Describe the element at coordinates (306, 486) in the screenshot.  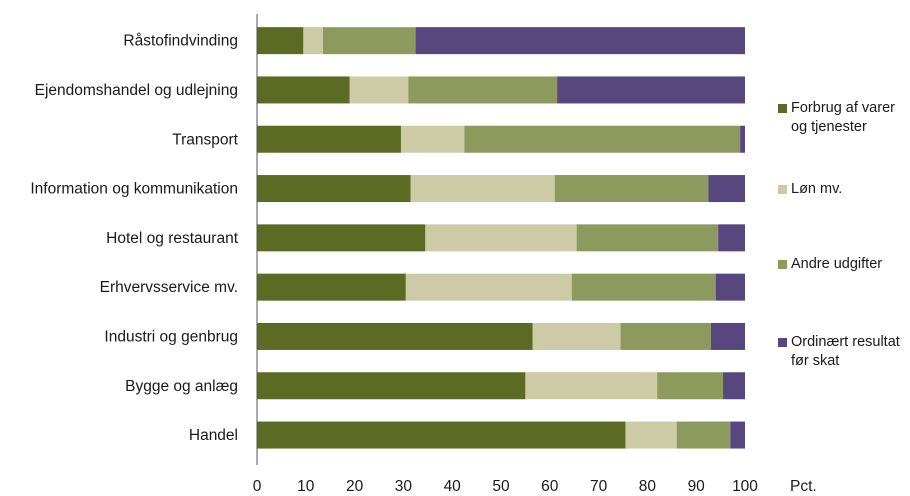
I see `x-tick-label-10: 10` at that location.